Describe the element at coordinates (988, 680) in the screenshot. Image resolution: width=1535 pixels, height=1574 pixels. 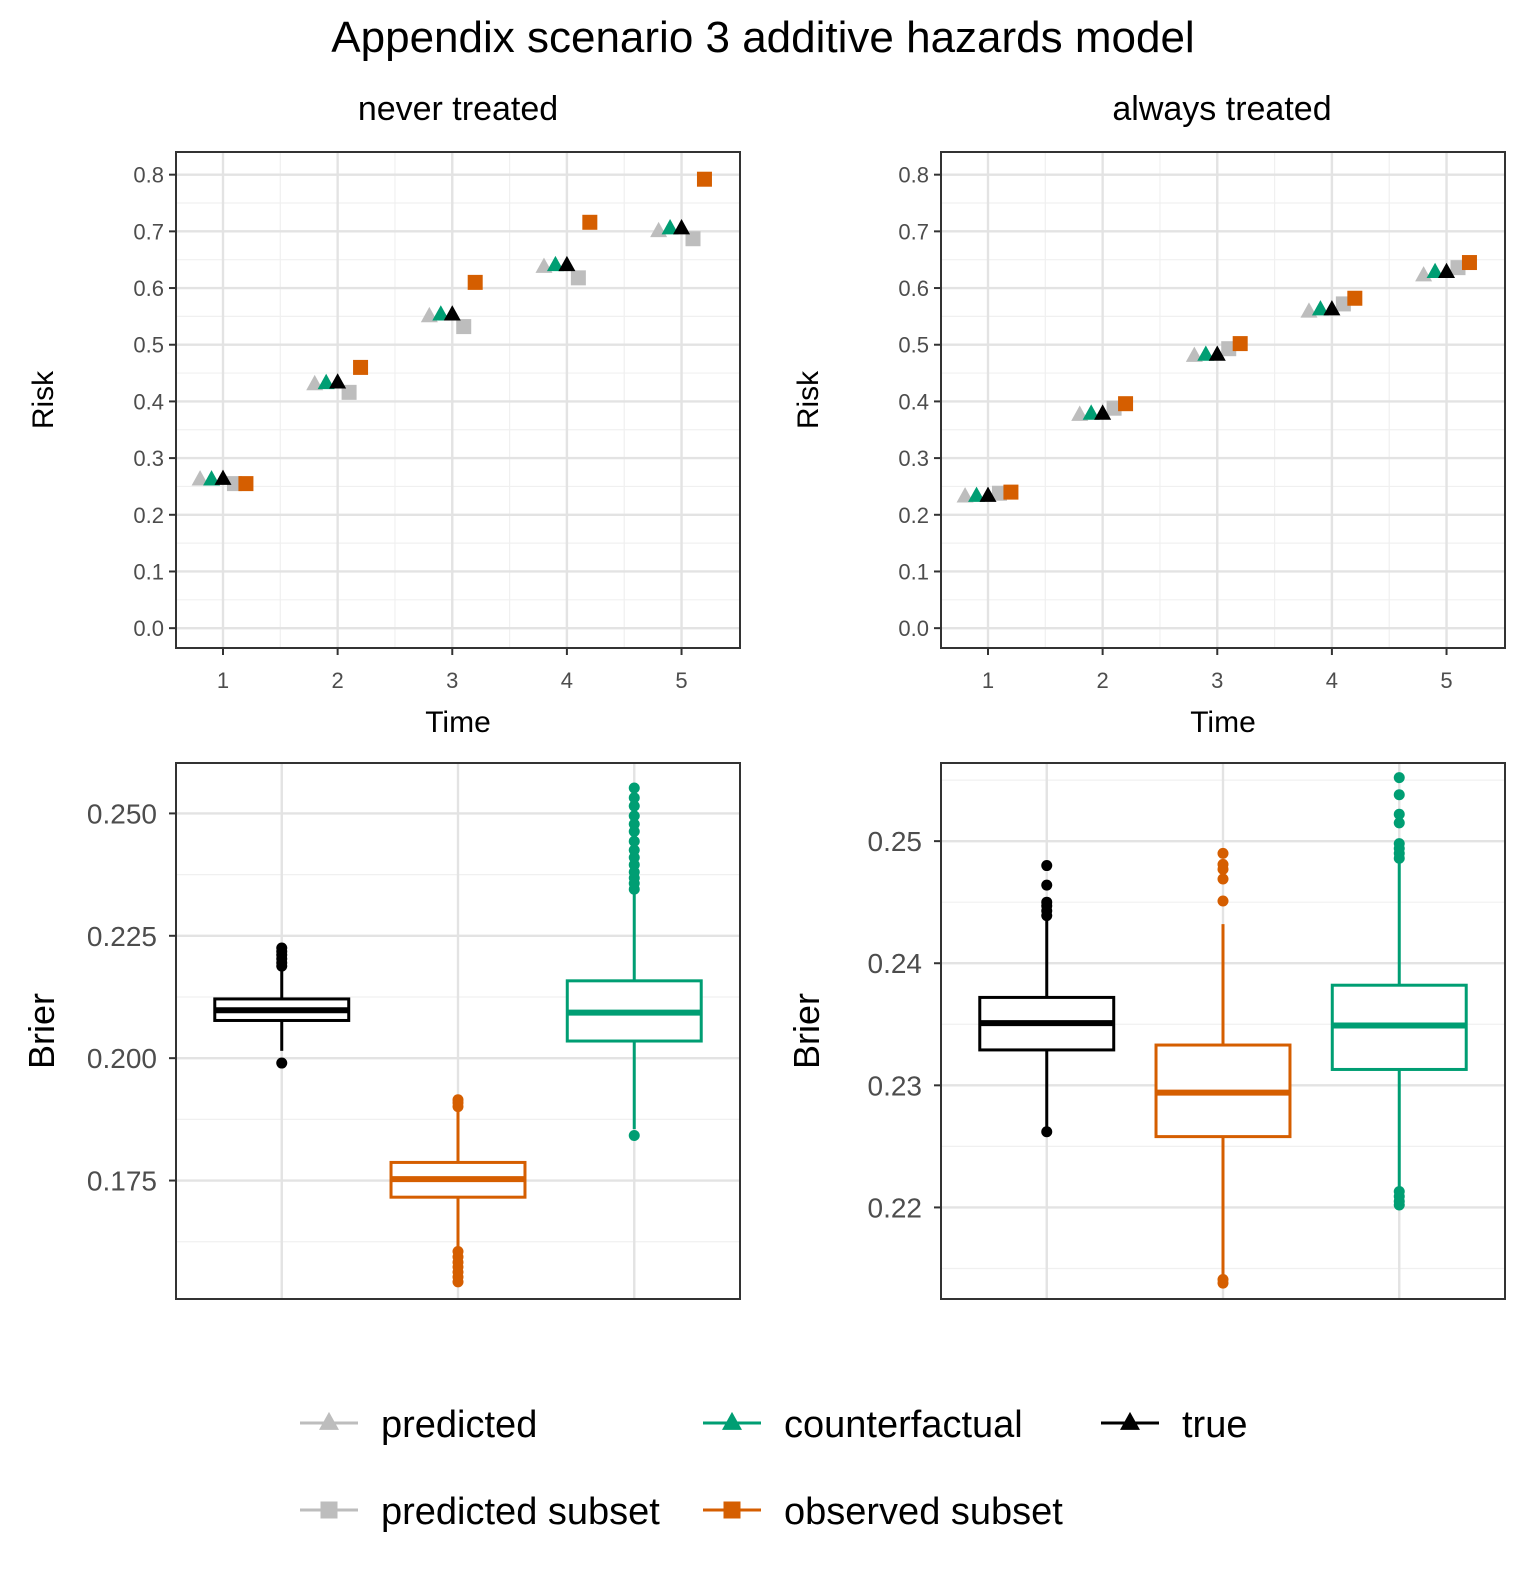
I see `x-tick-label: 1` at that location.